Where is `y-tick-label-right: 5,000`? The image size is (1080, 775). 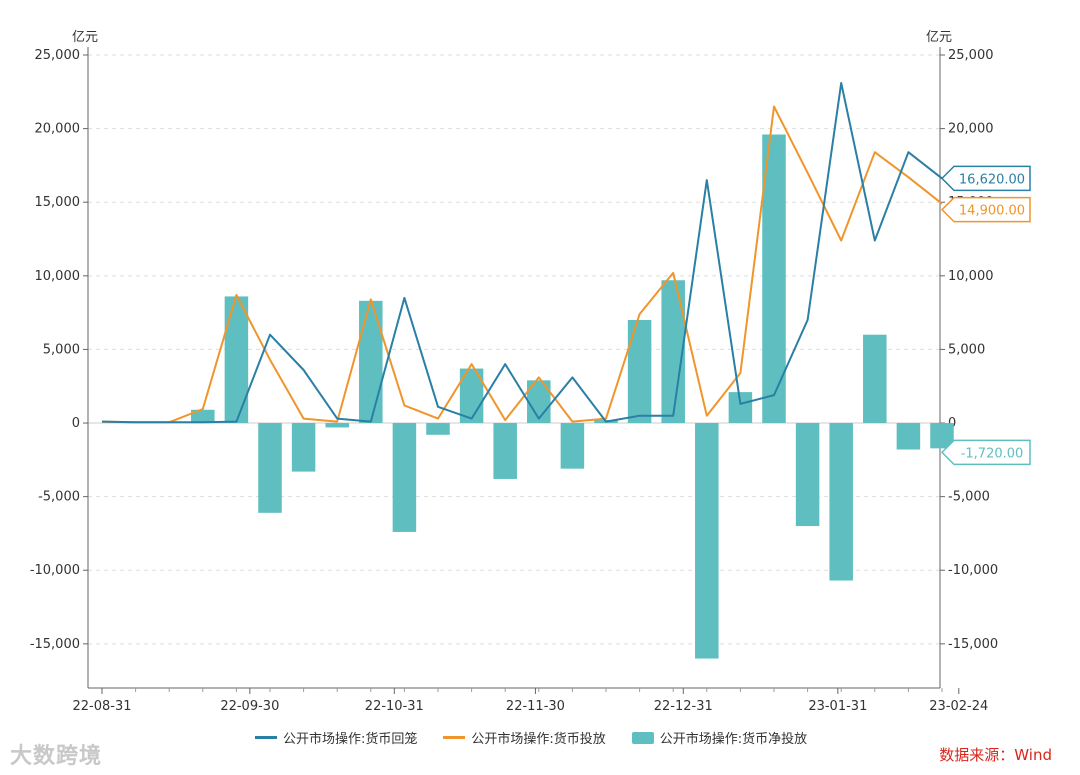 y-tick-label-right: 5,000 is located at coordinates (966, 349).